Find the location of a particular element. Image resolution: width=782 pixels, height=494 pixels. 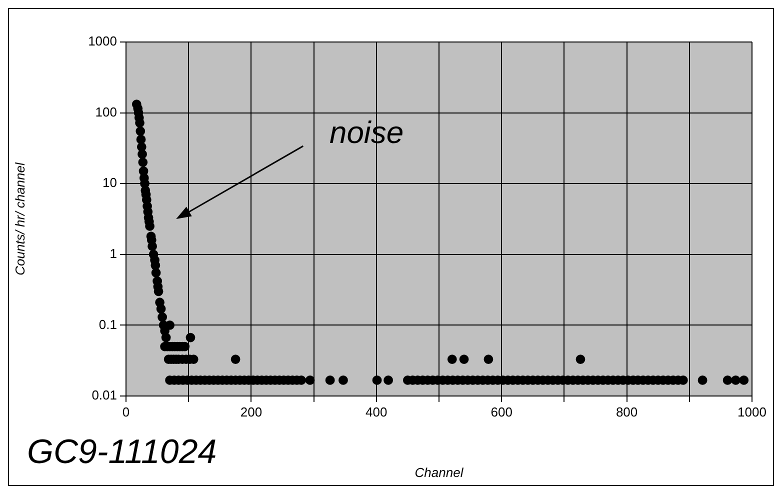

y-tick-label: 0.1 is located at coordinates (107, 324).